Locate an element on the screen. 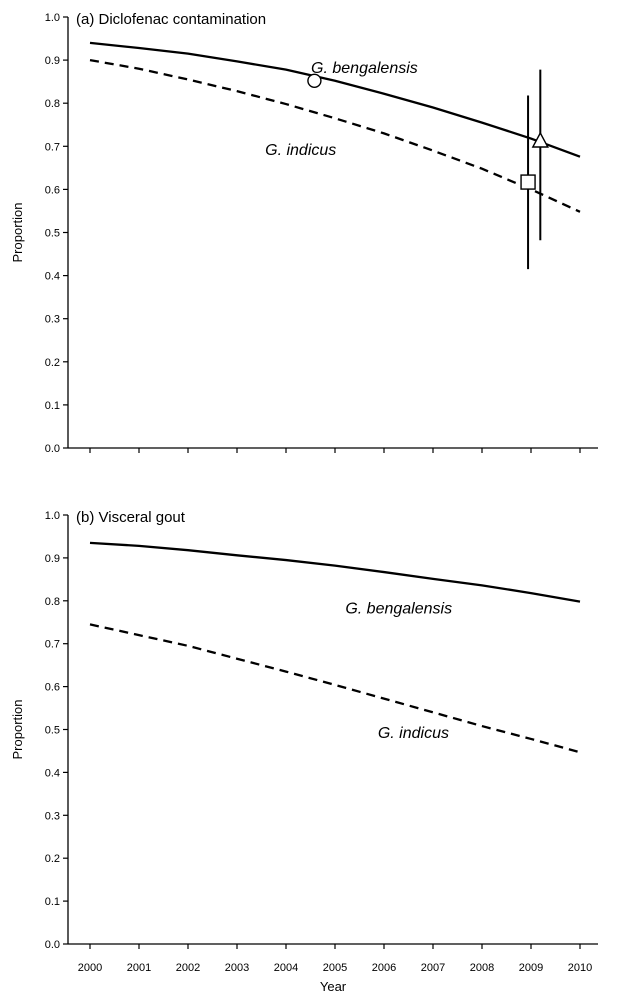 The image size is (619, 1004). panel-b-y-tick-label: 0.8 is located at coordinates (52, 602).